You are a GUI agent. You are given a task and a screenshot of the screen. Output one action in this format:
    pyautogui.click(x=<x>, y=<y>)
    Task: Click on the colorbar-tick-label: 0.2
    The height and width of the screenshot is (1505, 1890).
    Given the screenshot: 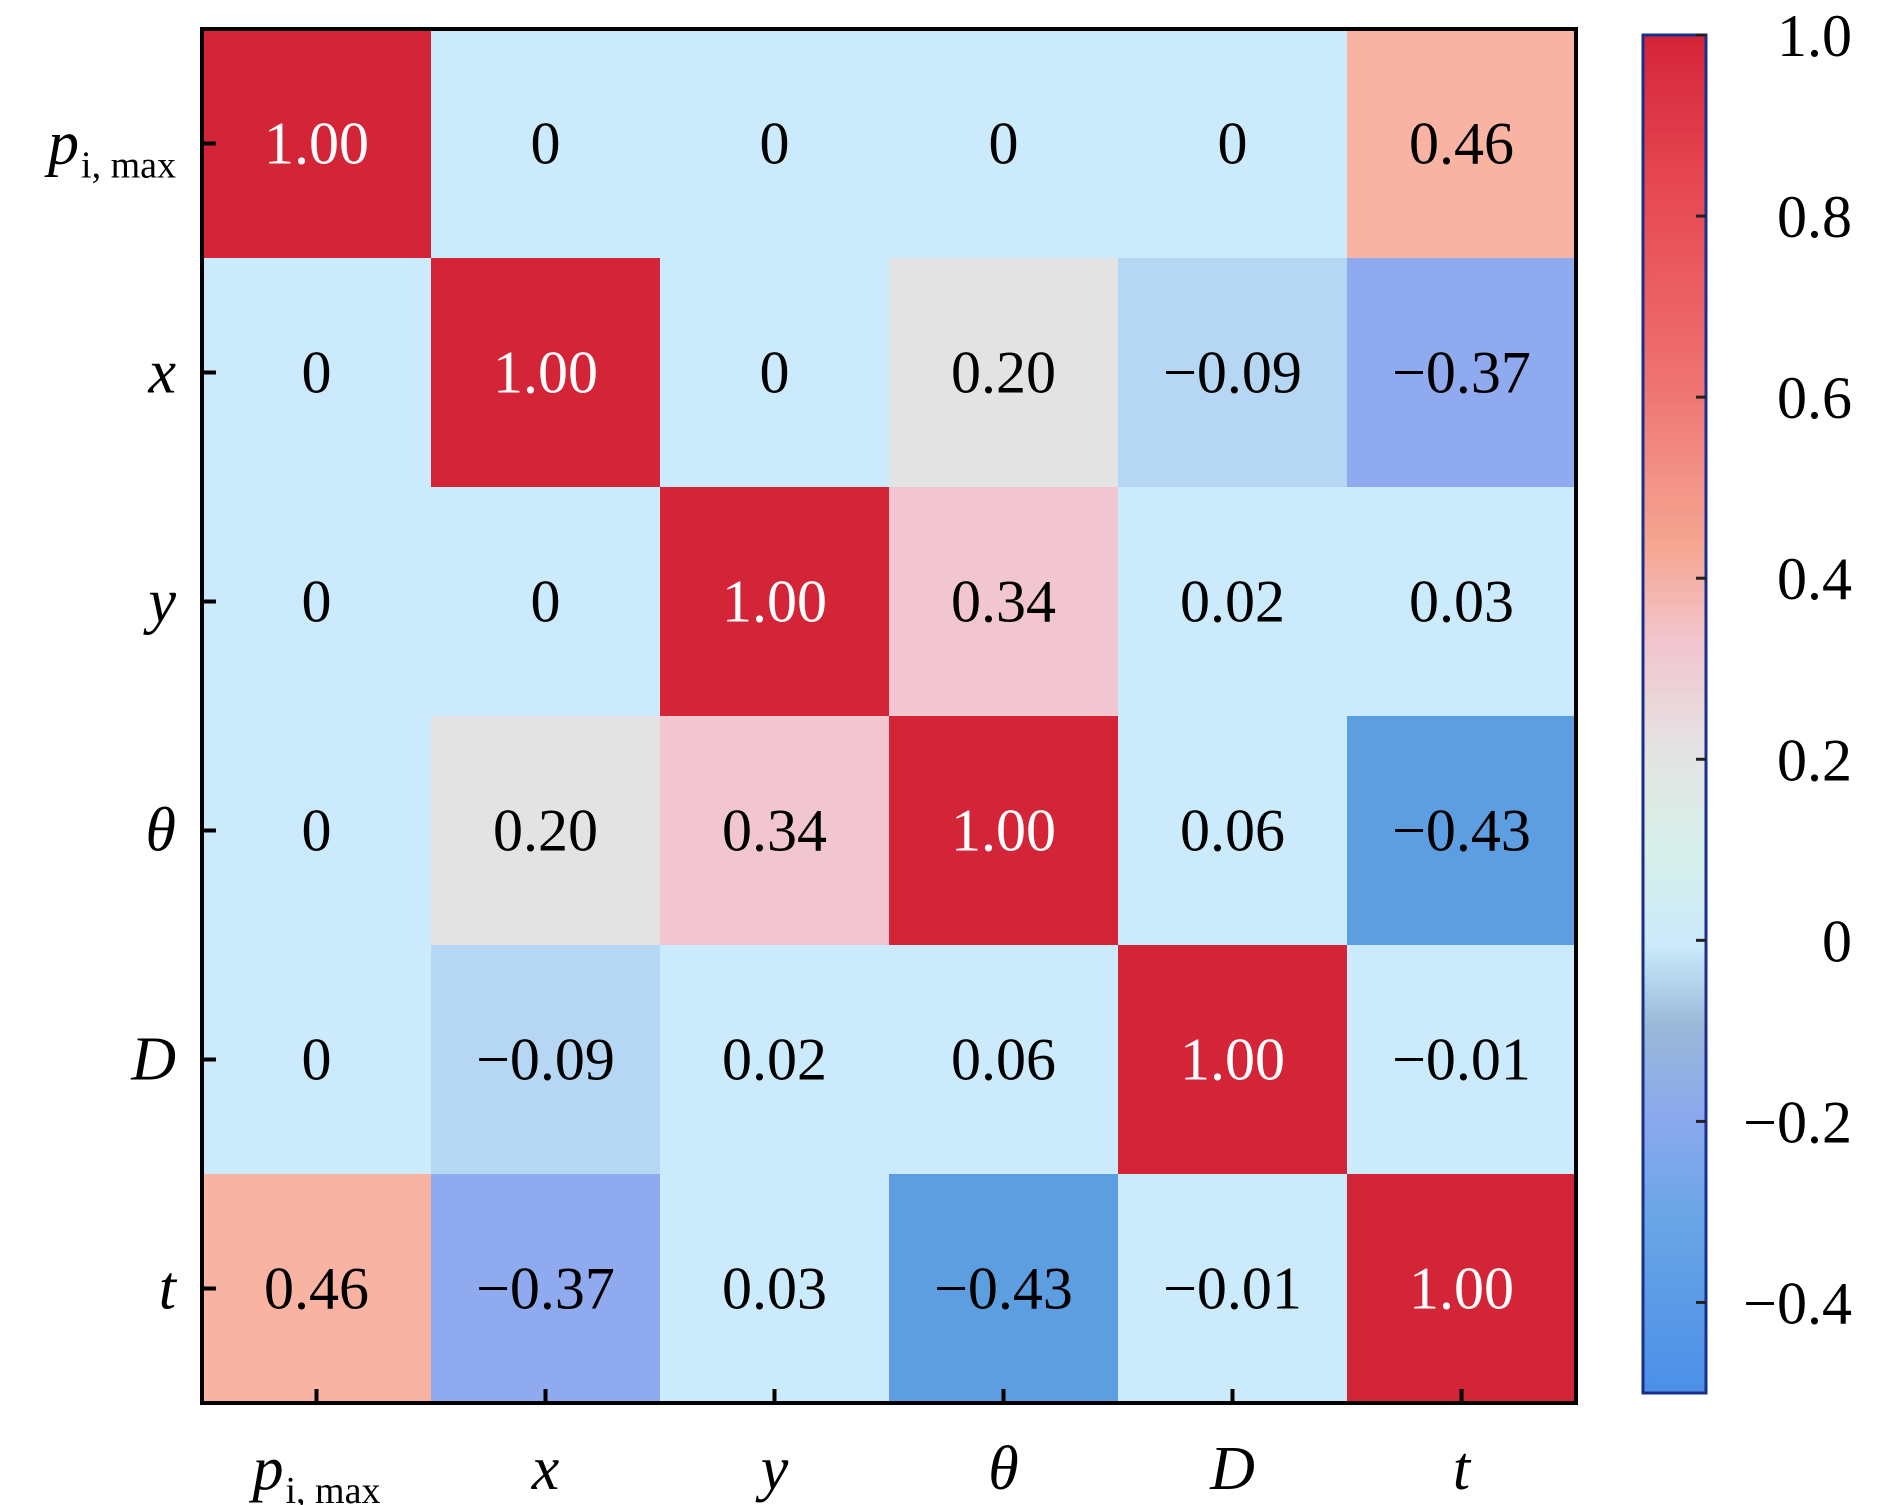 What is the action you would take?
    pyautogui.click(x=1814, y=760)
    